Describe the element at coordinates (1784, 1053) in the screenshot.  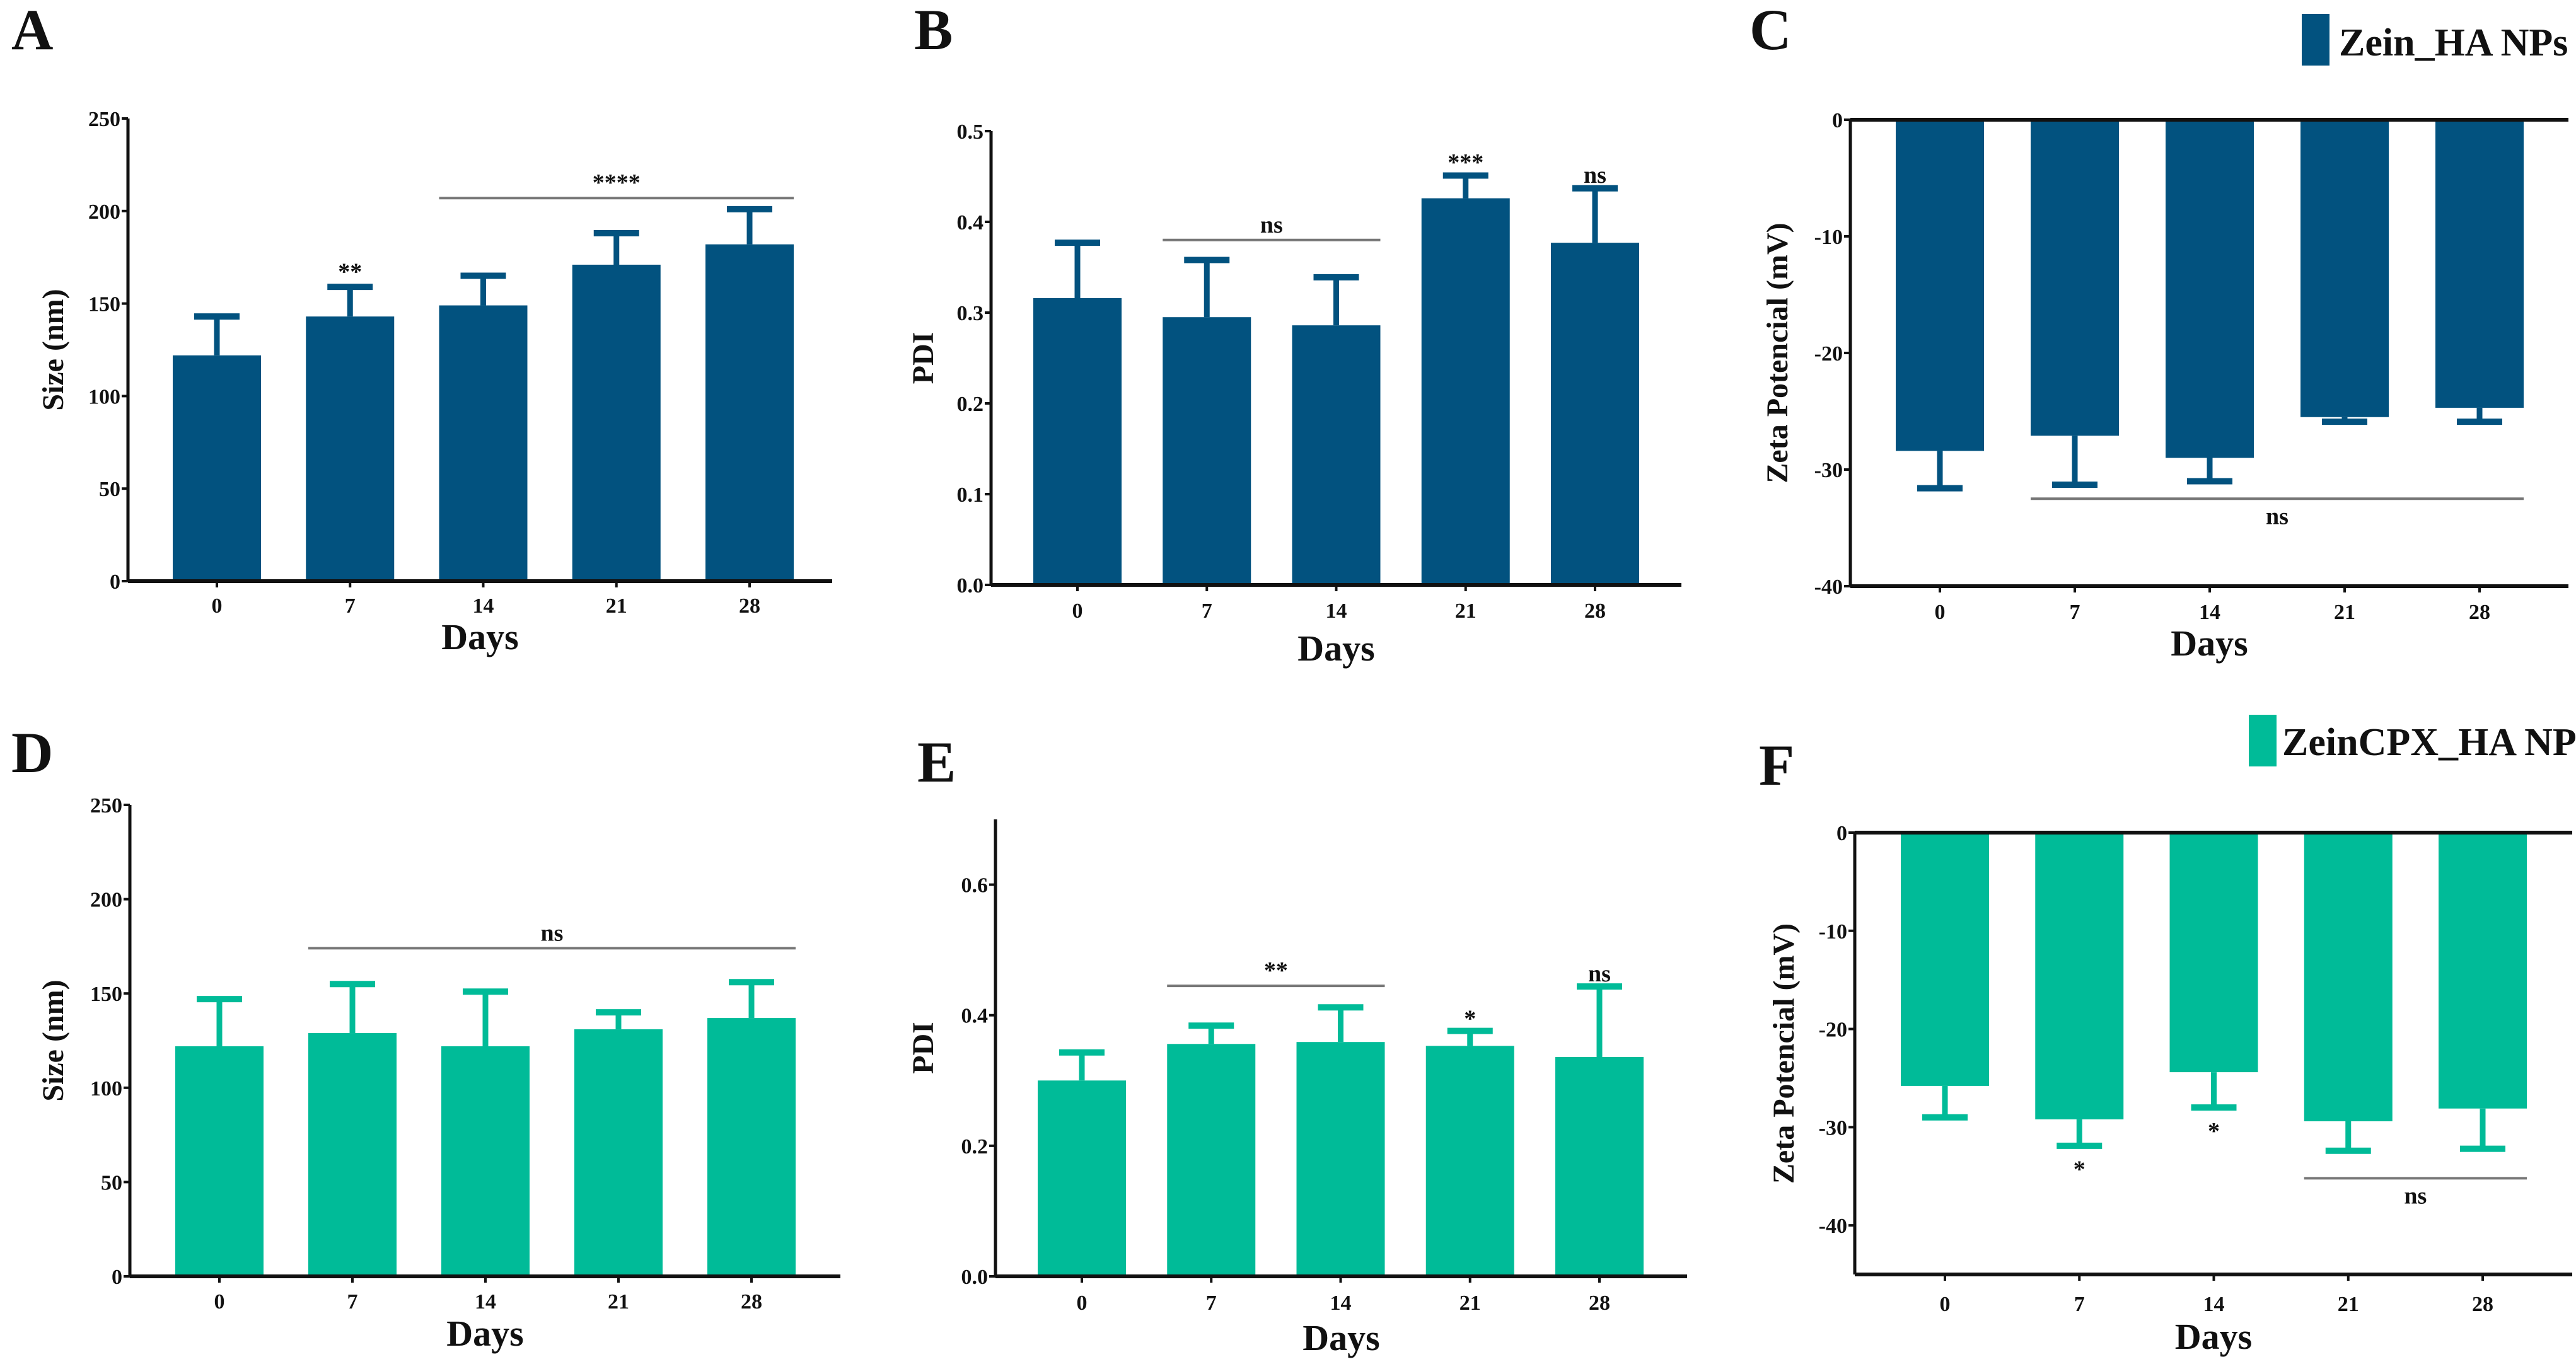
I see `y-axis-title: Zeta Potencial (mV)` at that location.